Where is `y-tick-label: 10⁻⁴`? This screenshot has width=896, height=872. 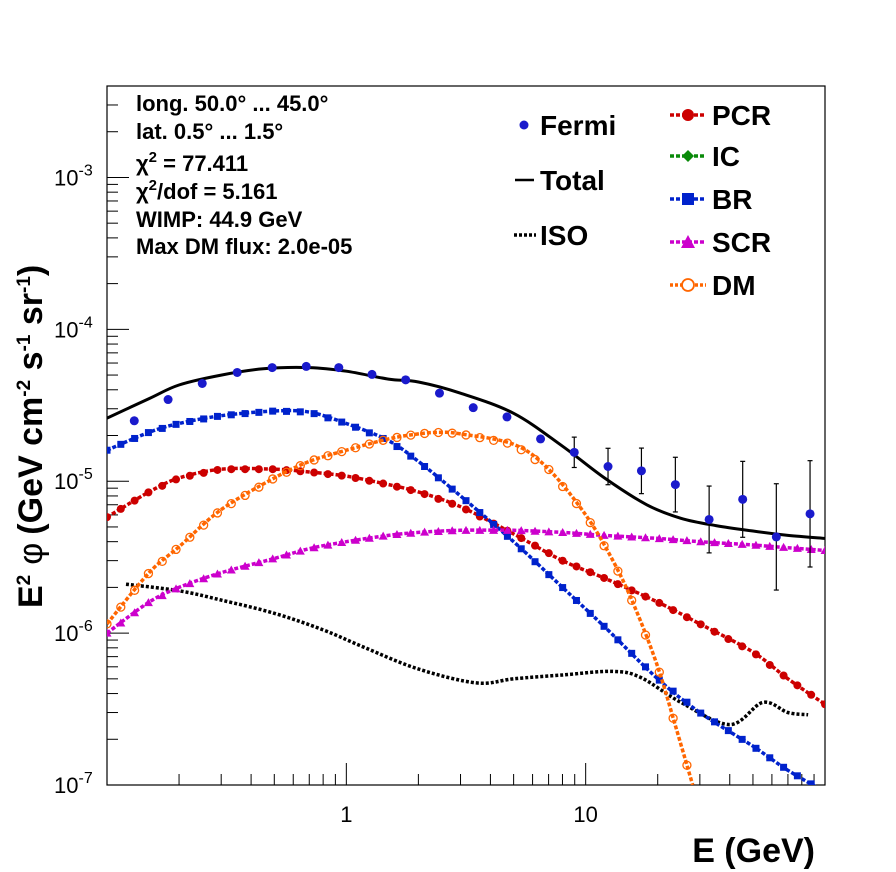 y-tick-label: 10⁻⁴ is located at coordinates (73, 328).